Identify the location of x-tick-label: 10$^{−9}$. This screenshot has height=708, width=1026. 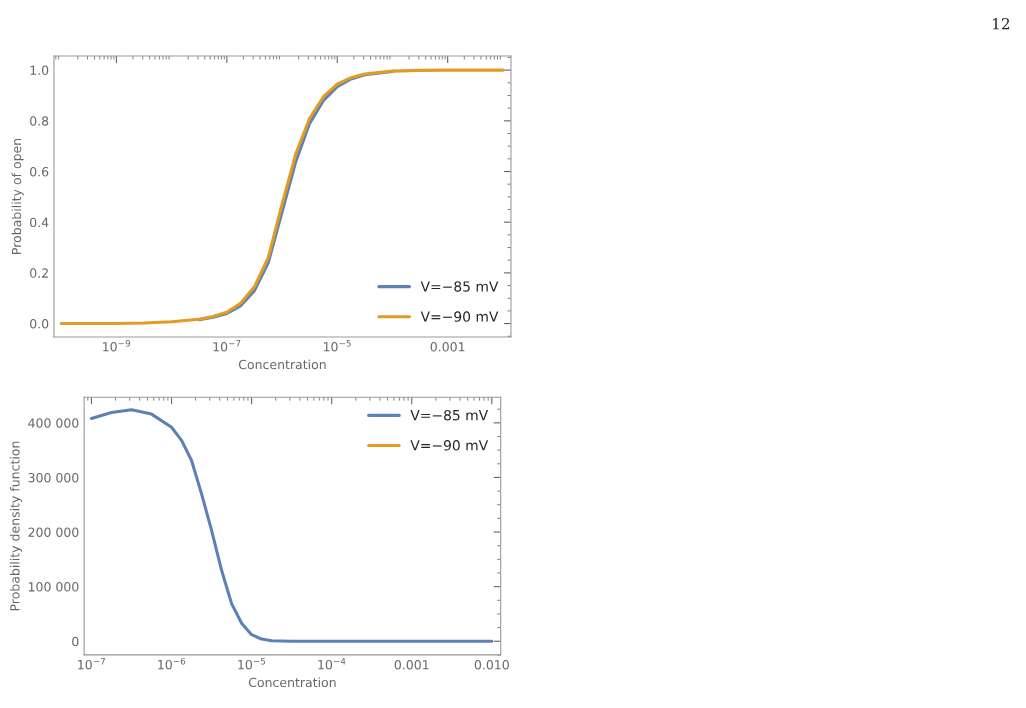
(117, 345).